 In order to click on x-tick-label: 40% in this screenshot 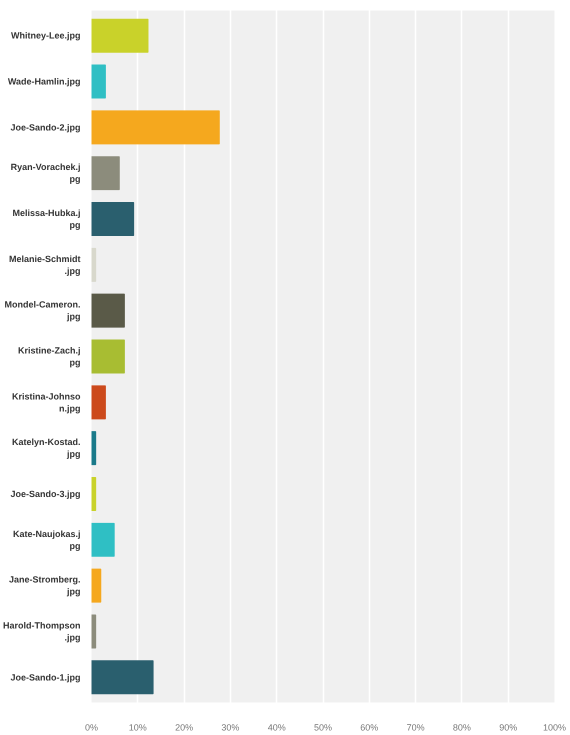, I will do `click(277, 727)`.